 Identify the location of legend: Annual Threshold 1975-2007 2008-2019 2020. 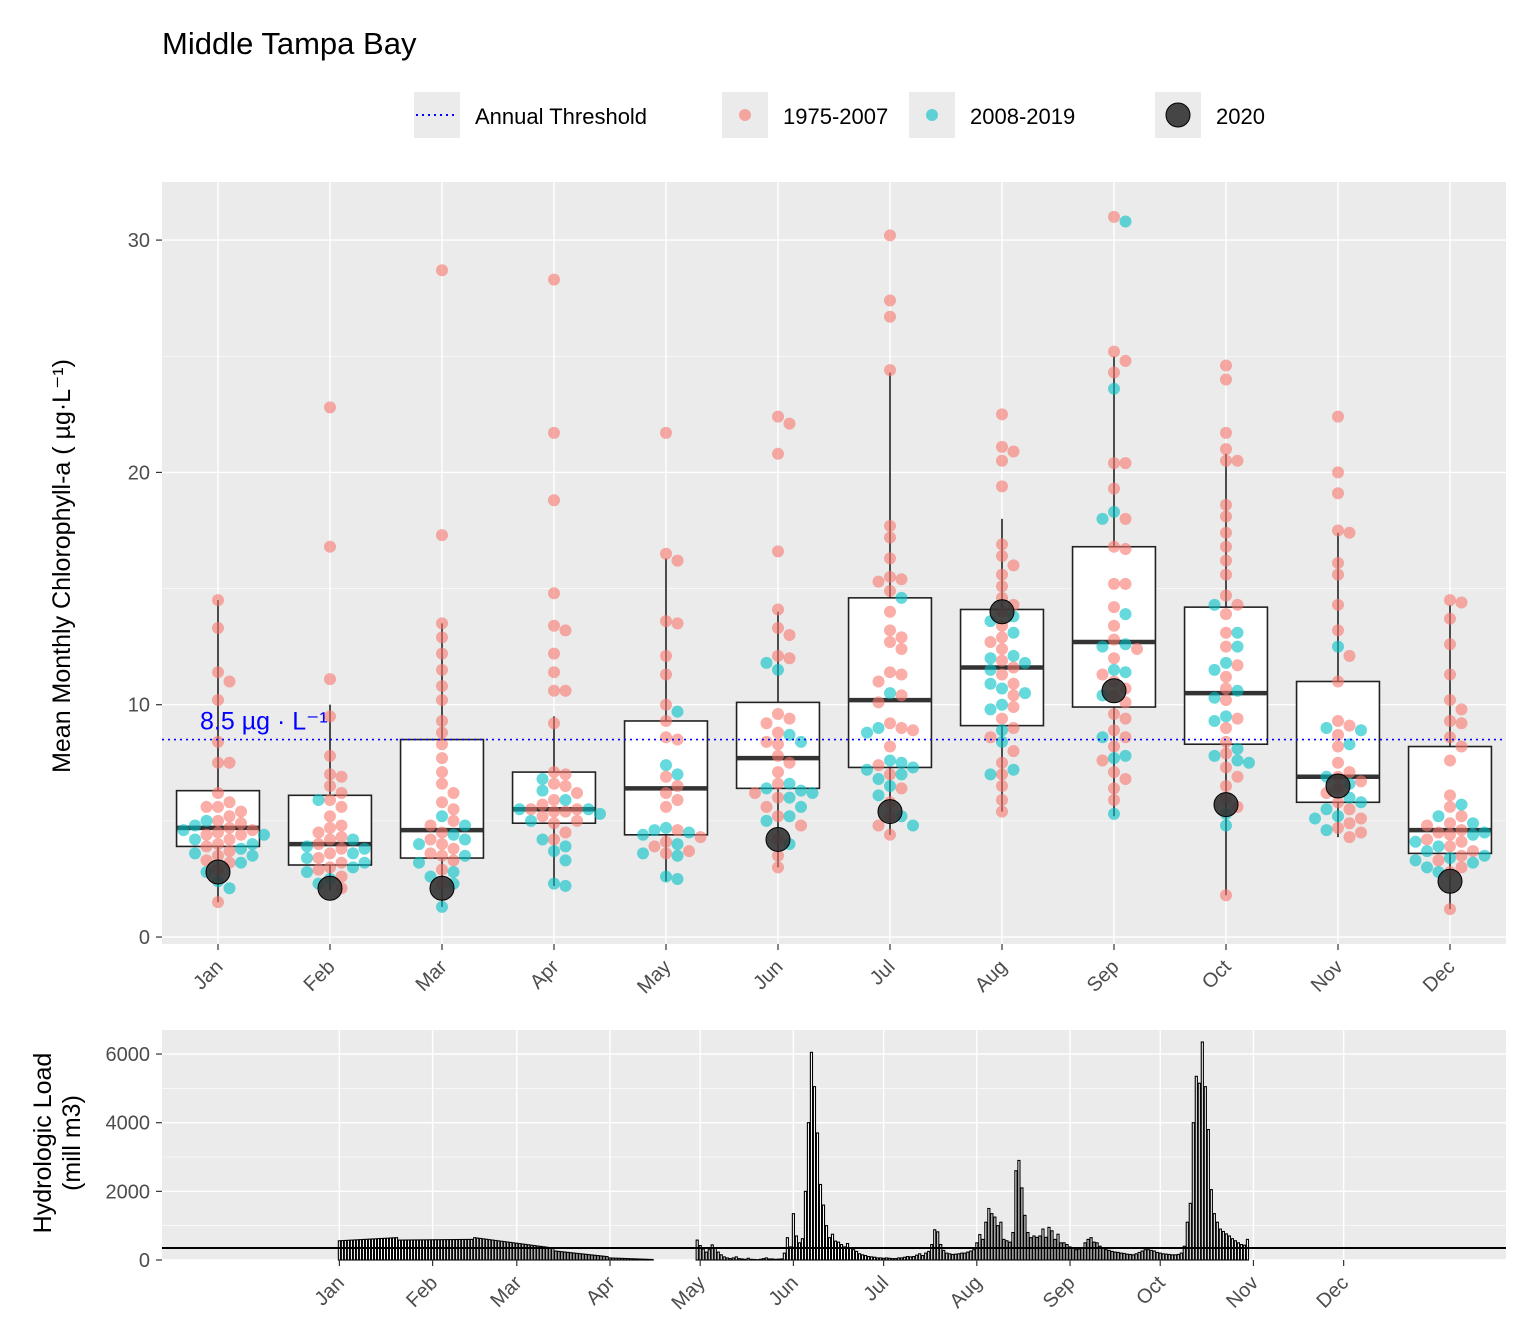
(839, 115).